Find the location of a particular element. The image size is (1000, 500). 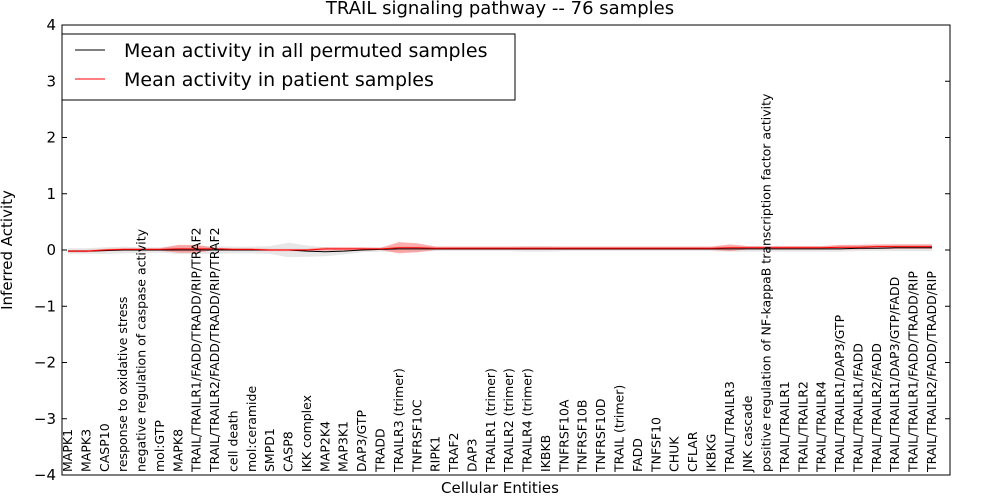

category-label: SMPD1 is located at coordinates (269, 450).